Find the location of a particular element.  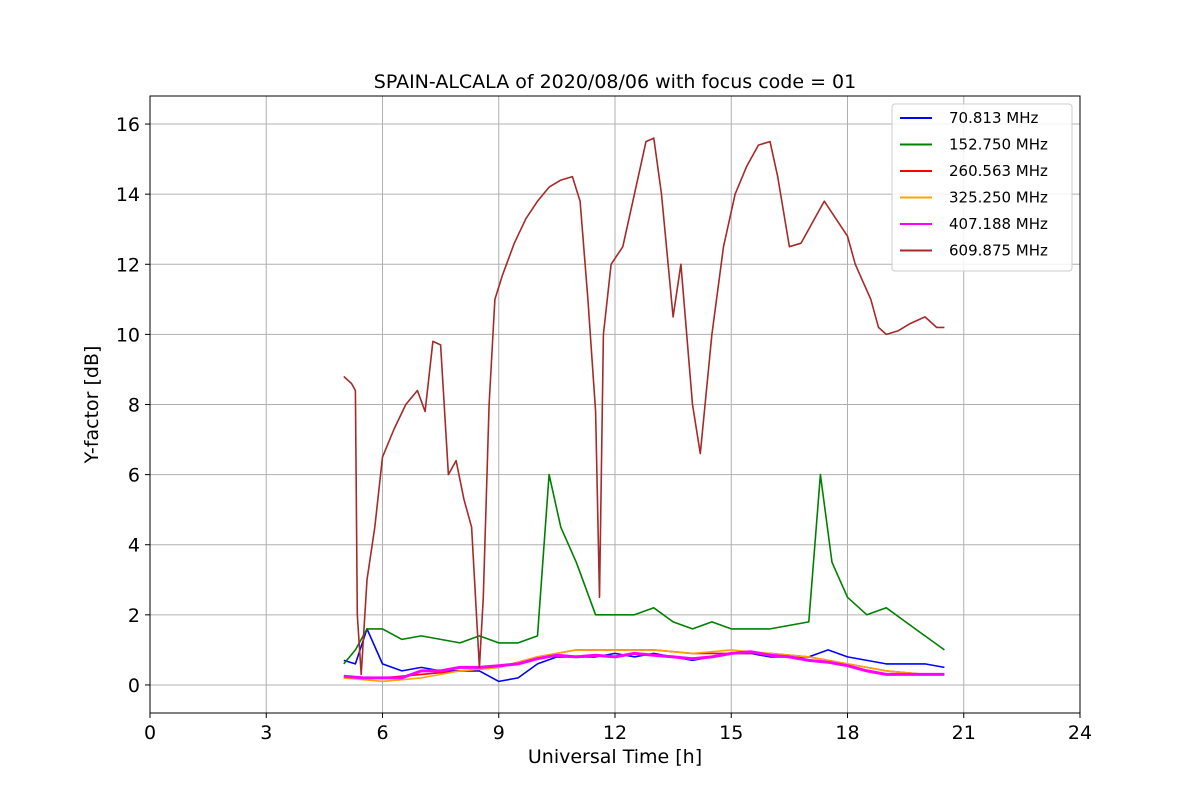

y-tick-label: 14 is located at coordinates (128, 195).